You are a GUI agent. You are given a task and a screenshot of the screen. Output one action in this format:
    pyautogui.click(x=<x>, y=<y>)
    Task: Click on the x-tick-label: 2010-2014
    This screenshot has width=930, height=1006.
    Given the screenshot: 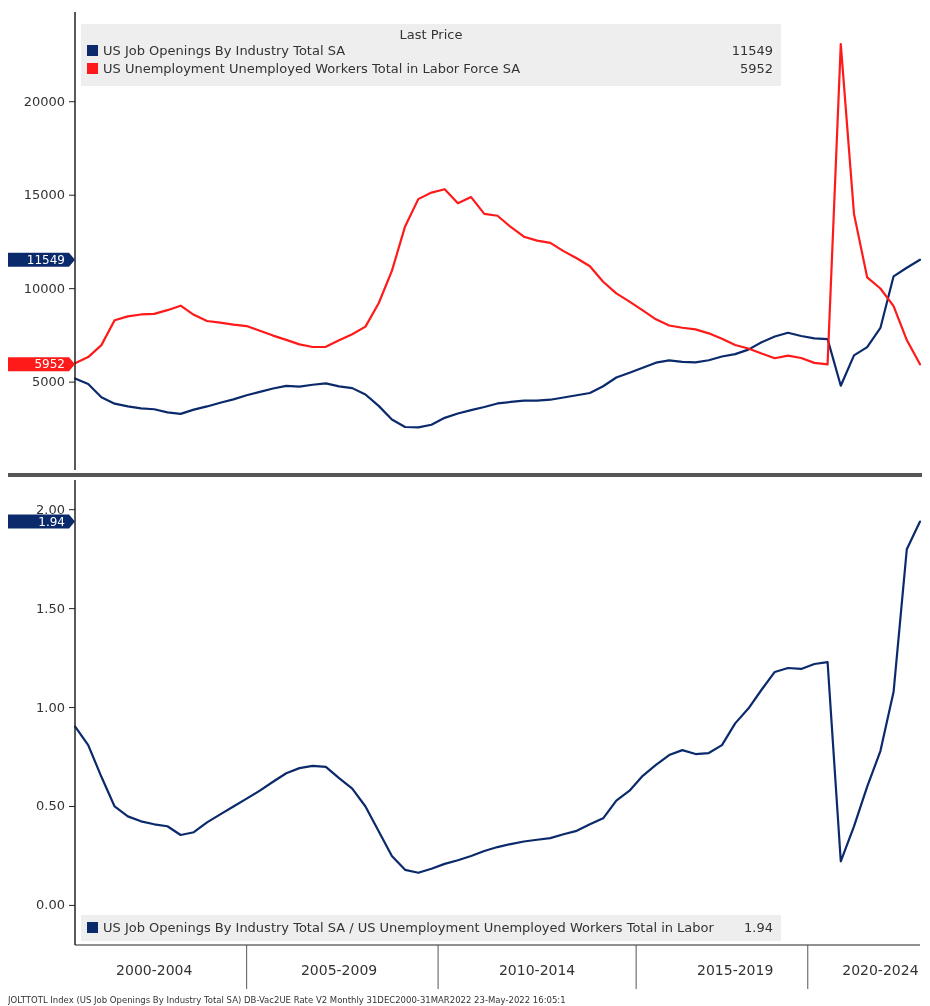 What is the action you would take?
    pyautogui.click(x=537, y=970)
    